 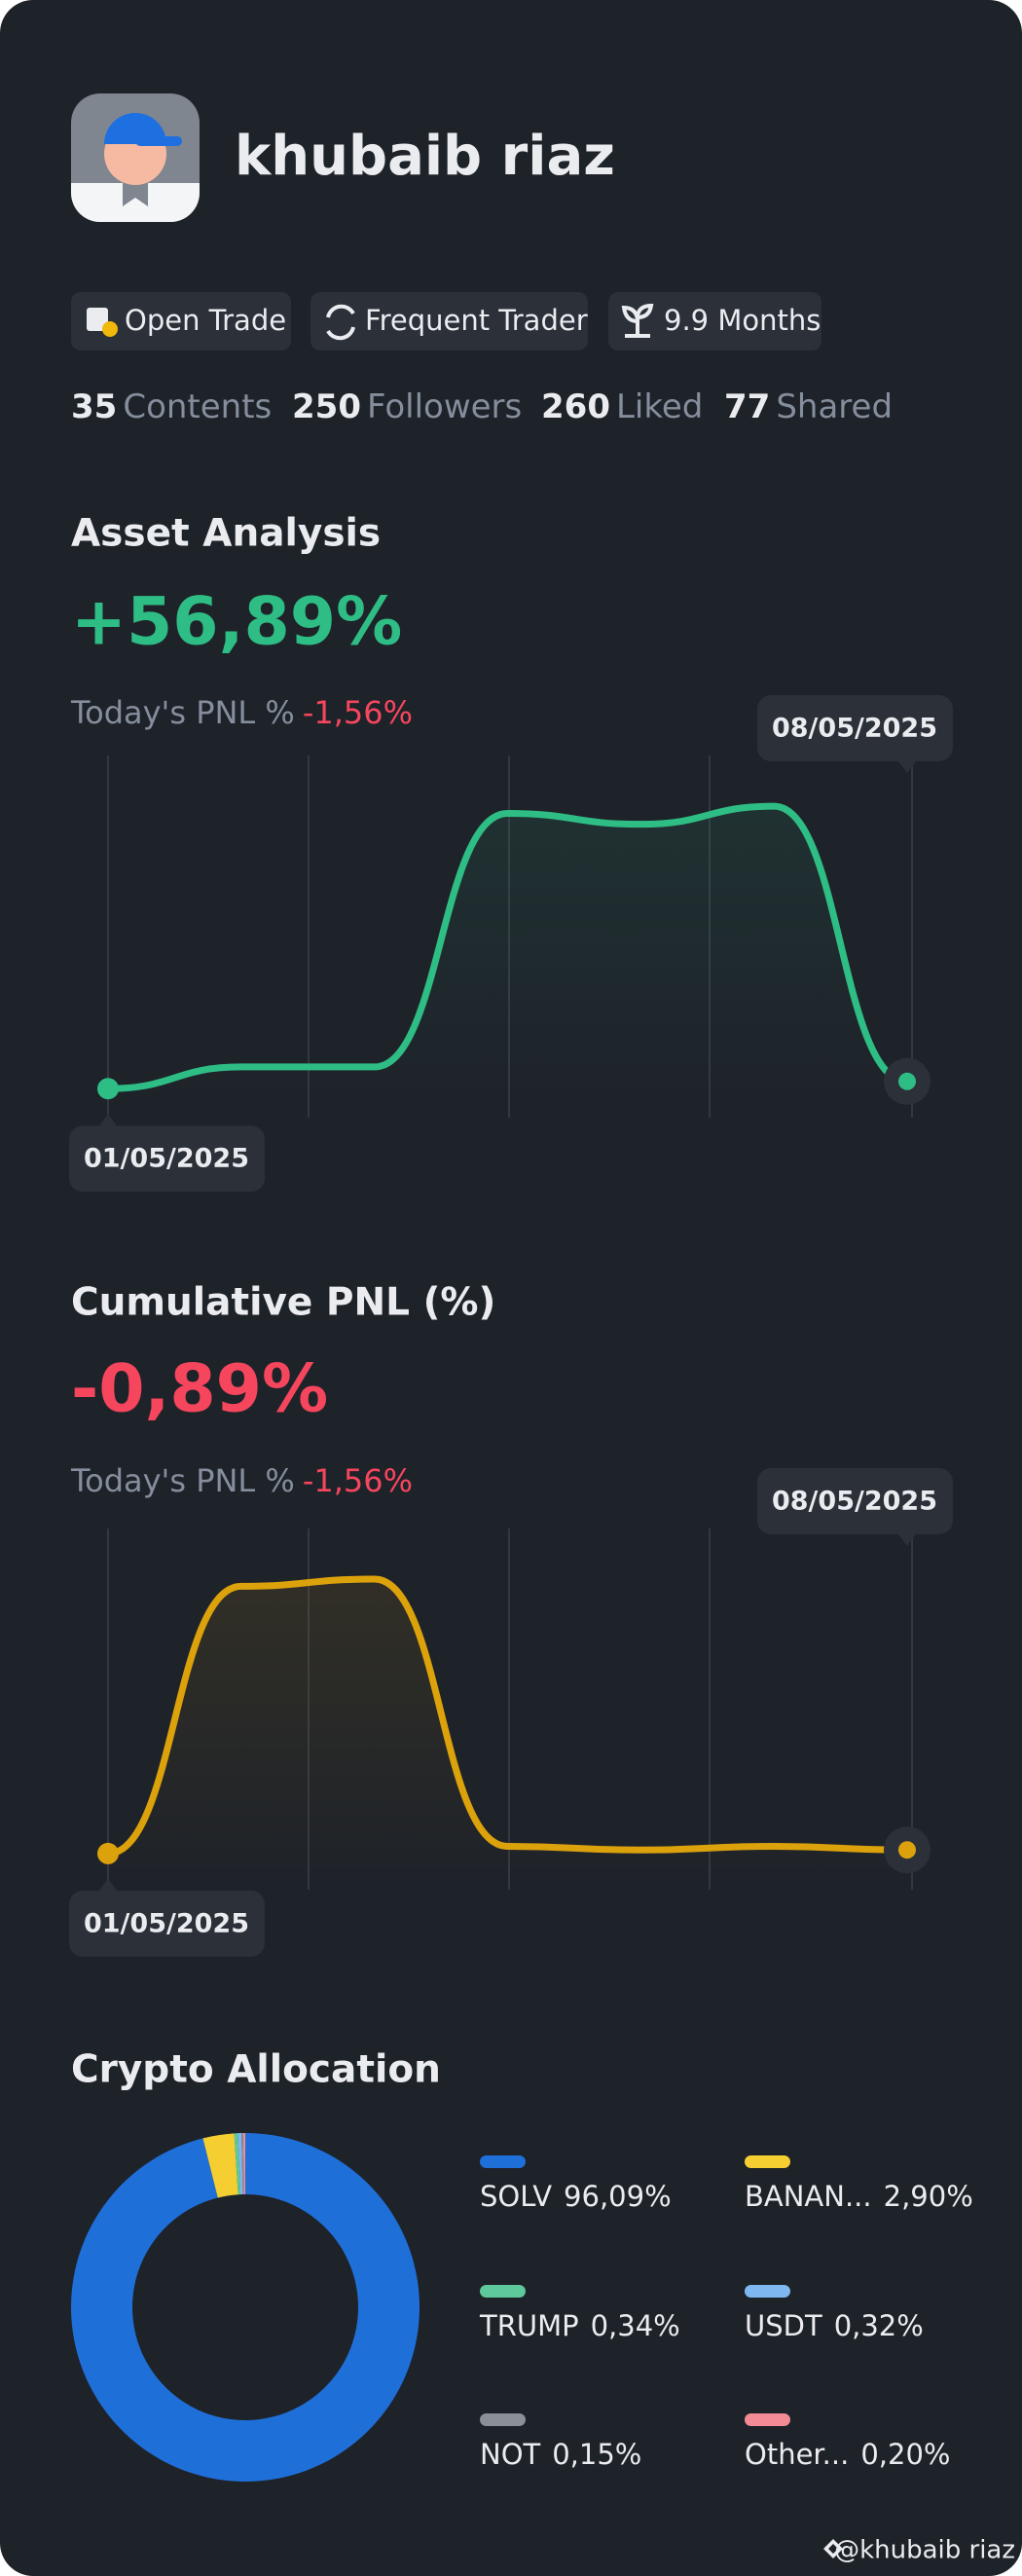 What do you see at coordinates (596, 2454) in the screenshot?
I see `legend-value: 0,15%` at bounding box center [596, 2454].